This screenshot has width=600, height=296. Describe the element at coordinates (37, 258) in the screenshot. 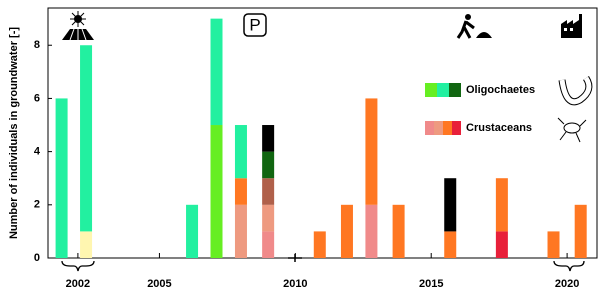

I see `y-tick-label: 0` at that location.